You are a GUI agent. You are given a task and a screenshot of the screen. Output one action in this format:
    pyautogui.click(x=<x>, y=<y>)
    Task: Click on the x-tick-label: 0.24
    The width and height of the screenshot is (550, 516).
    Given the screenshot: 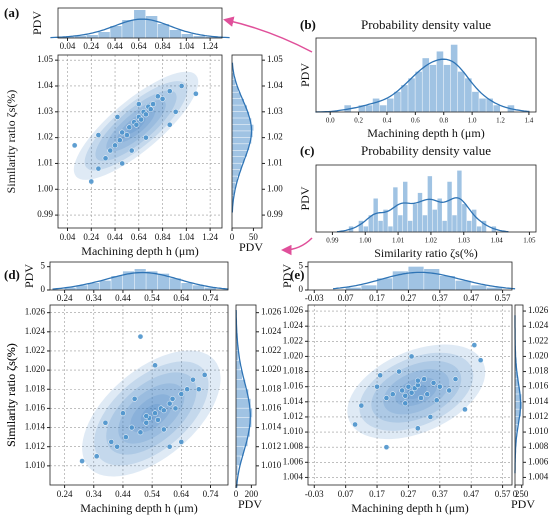 What is the action you would take?
    pyautogui.click(x=91, y=46)
    